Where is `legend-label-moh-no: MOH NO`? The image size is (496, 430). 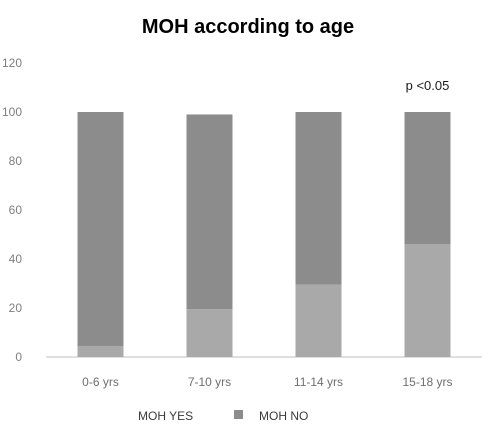 legend-label-moh-no: MOH NO is located at coordinates (283, 416).